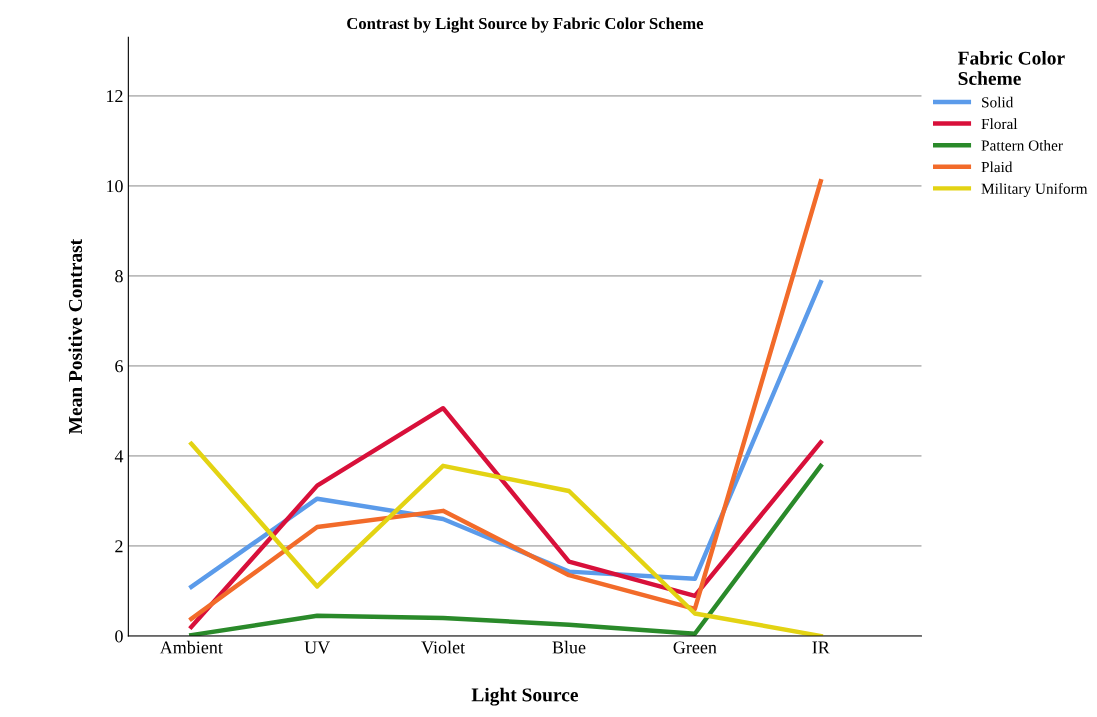  What do you see at coordinates (75, 336) in the screenshot?
I see `y-axis-title: Mean Positive Contrast` at bounding box center [75, 336].